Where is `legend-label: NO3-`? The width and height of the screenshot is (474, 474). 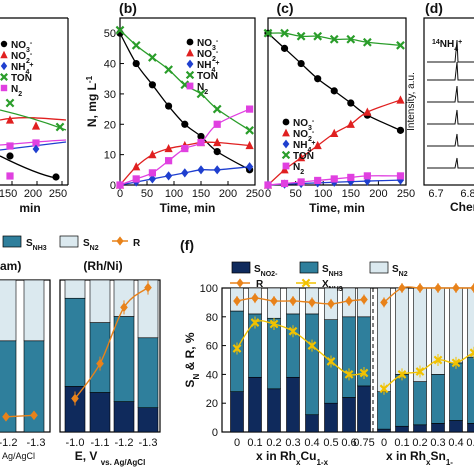
legend-label: NO3- is located at coordinates (22, 47).